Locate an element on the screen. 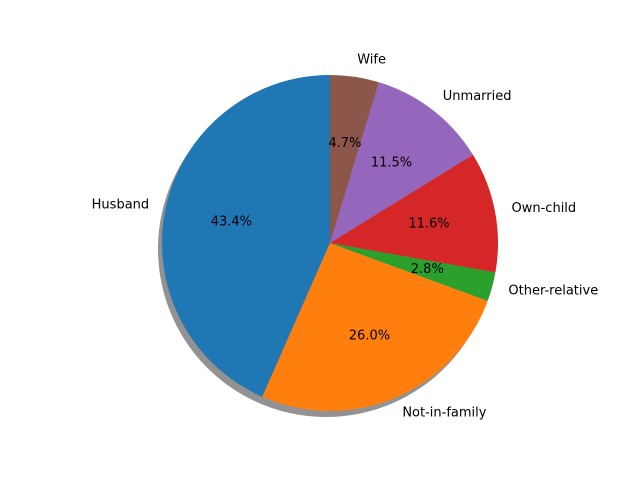 The image size is (640, 484). percent-label-wife: 4.7% is located at coordinates (344, 143).